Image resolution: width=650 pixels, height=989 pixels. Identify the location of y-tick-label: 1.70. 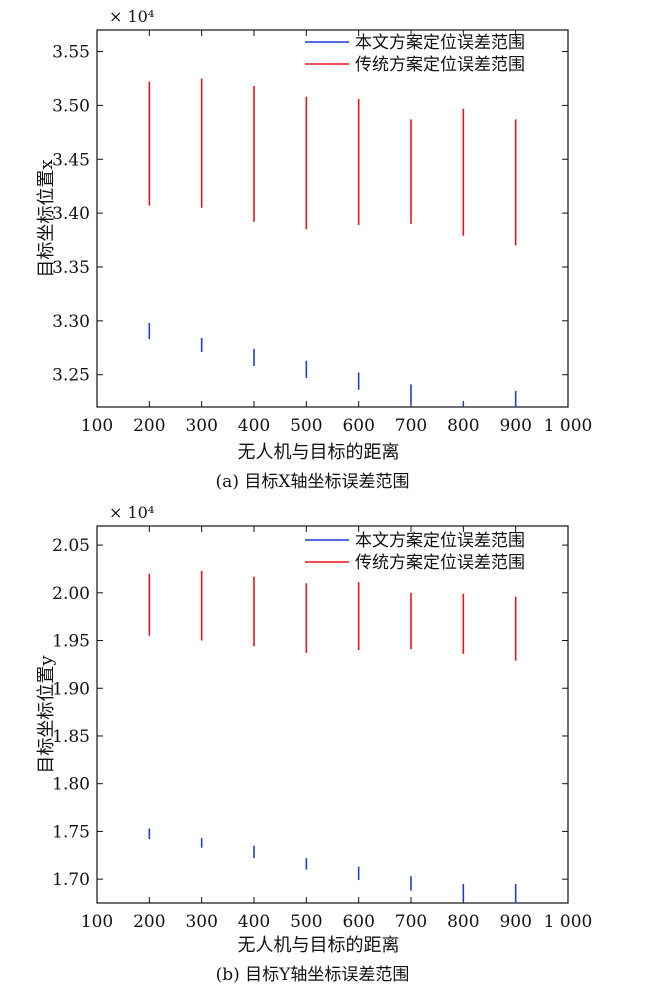
(71, 880).